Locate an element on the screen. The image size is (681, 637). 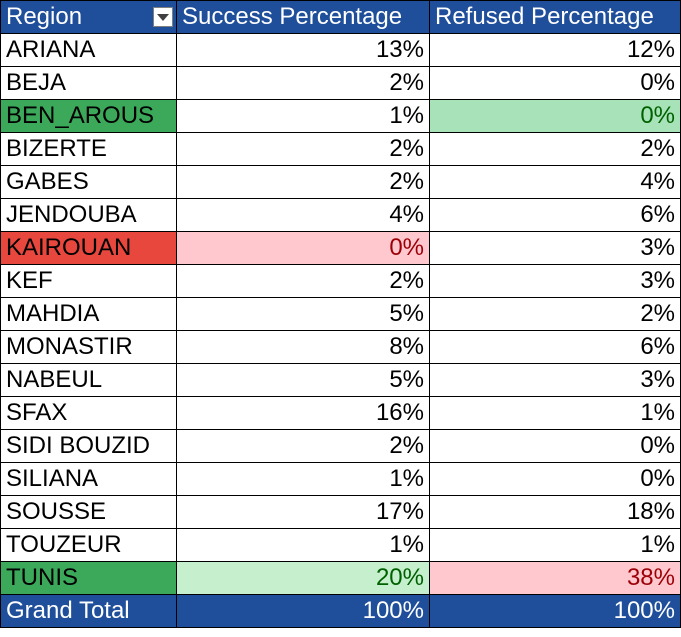
success-cell: 13% is located at coordinates (303, 50).